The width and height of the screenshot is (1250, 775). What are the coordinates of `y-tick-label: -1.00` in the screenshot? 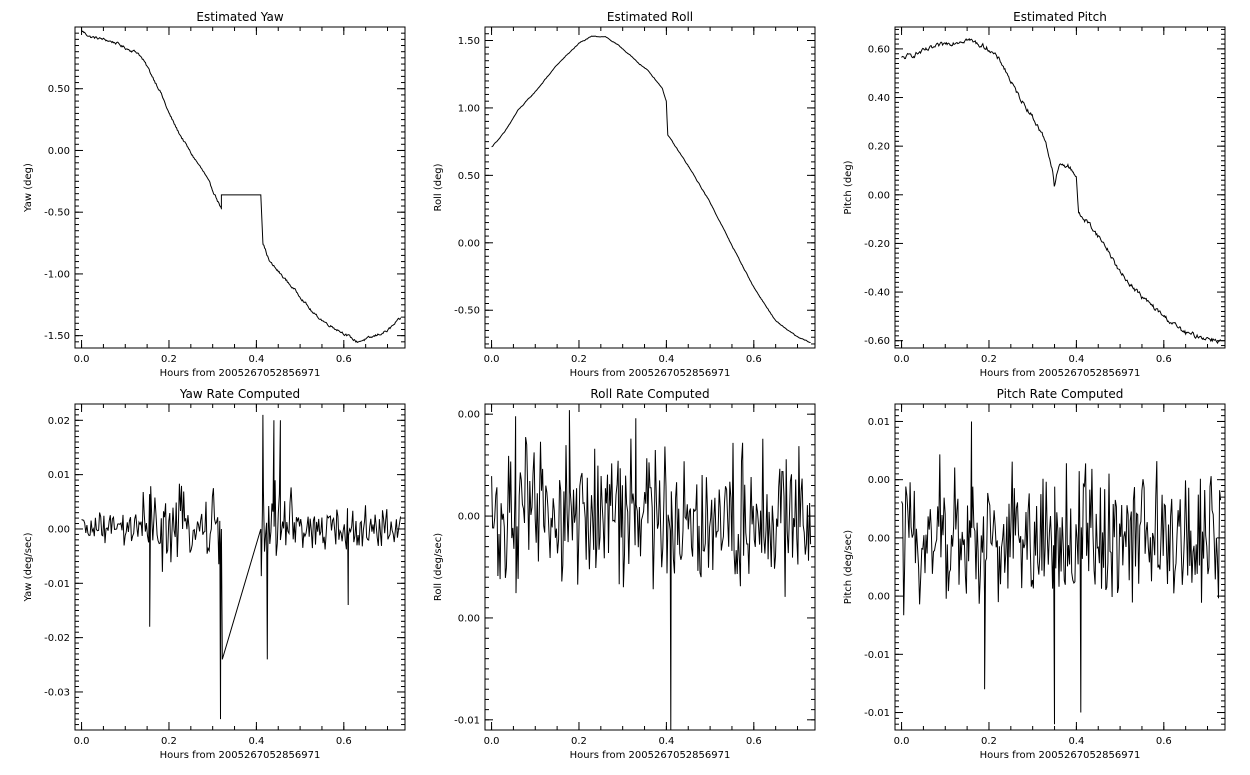 It's located at (57, 274).